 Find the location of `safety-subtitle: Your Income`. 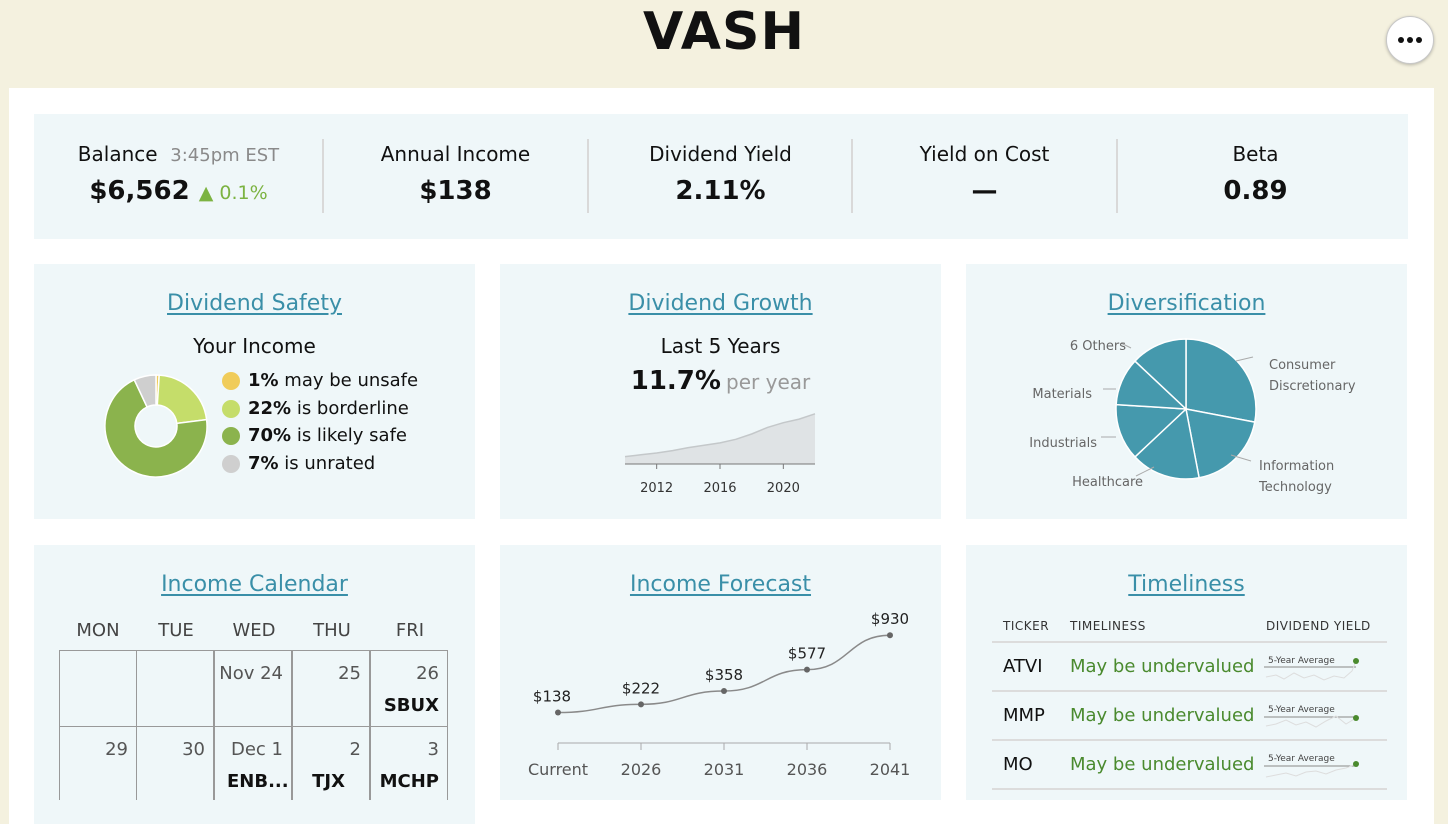

safety-subtitle: Your Income is located at coordinates (254, 346).